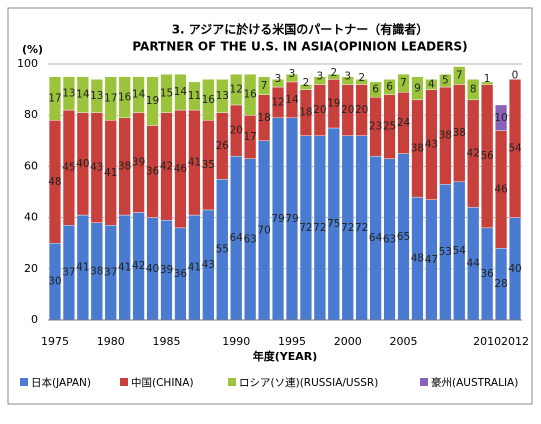 This screenshot has height=424, width=541. I want to click on data-label: 79, so click(277, 219).